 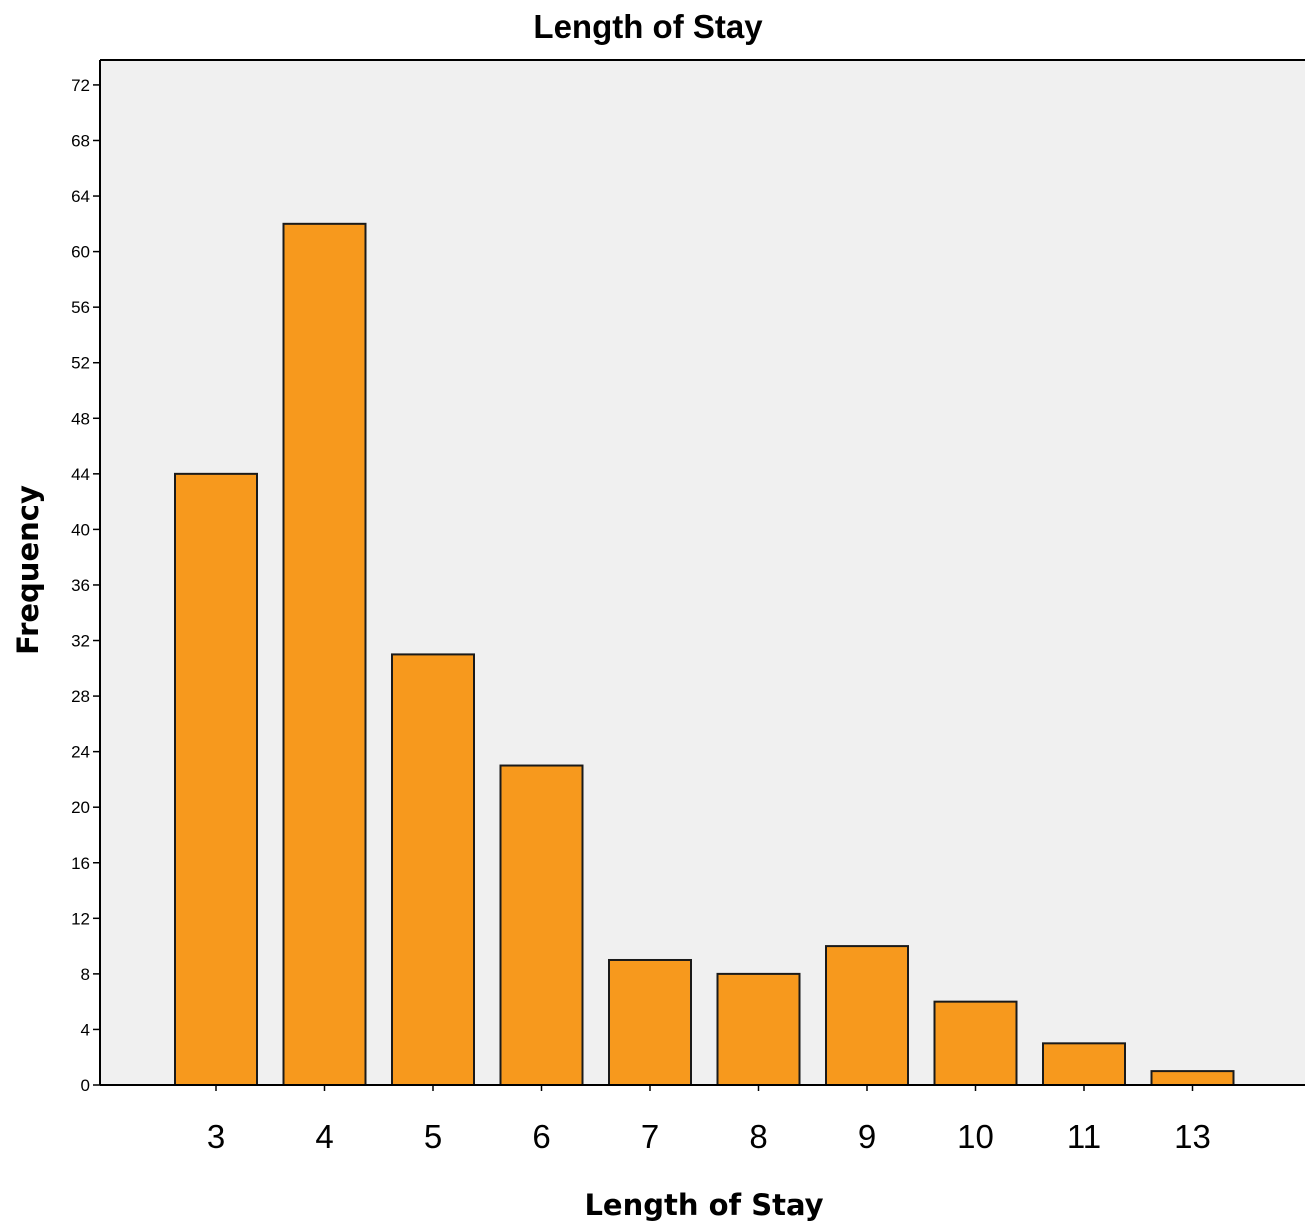 What do you see at coordinates (80, 140) in the screenshot?
I see `y-tick-label: 68` at bounding box center [80, 140].